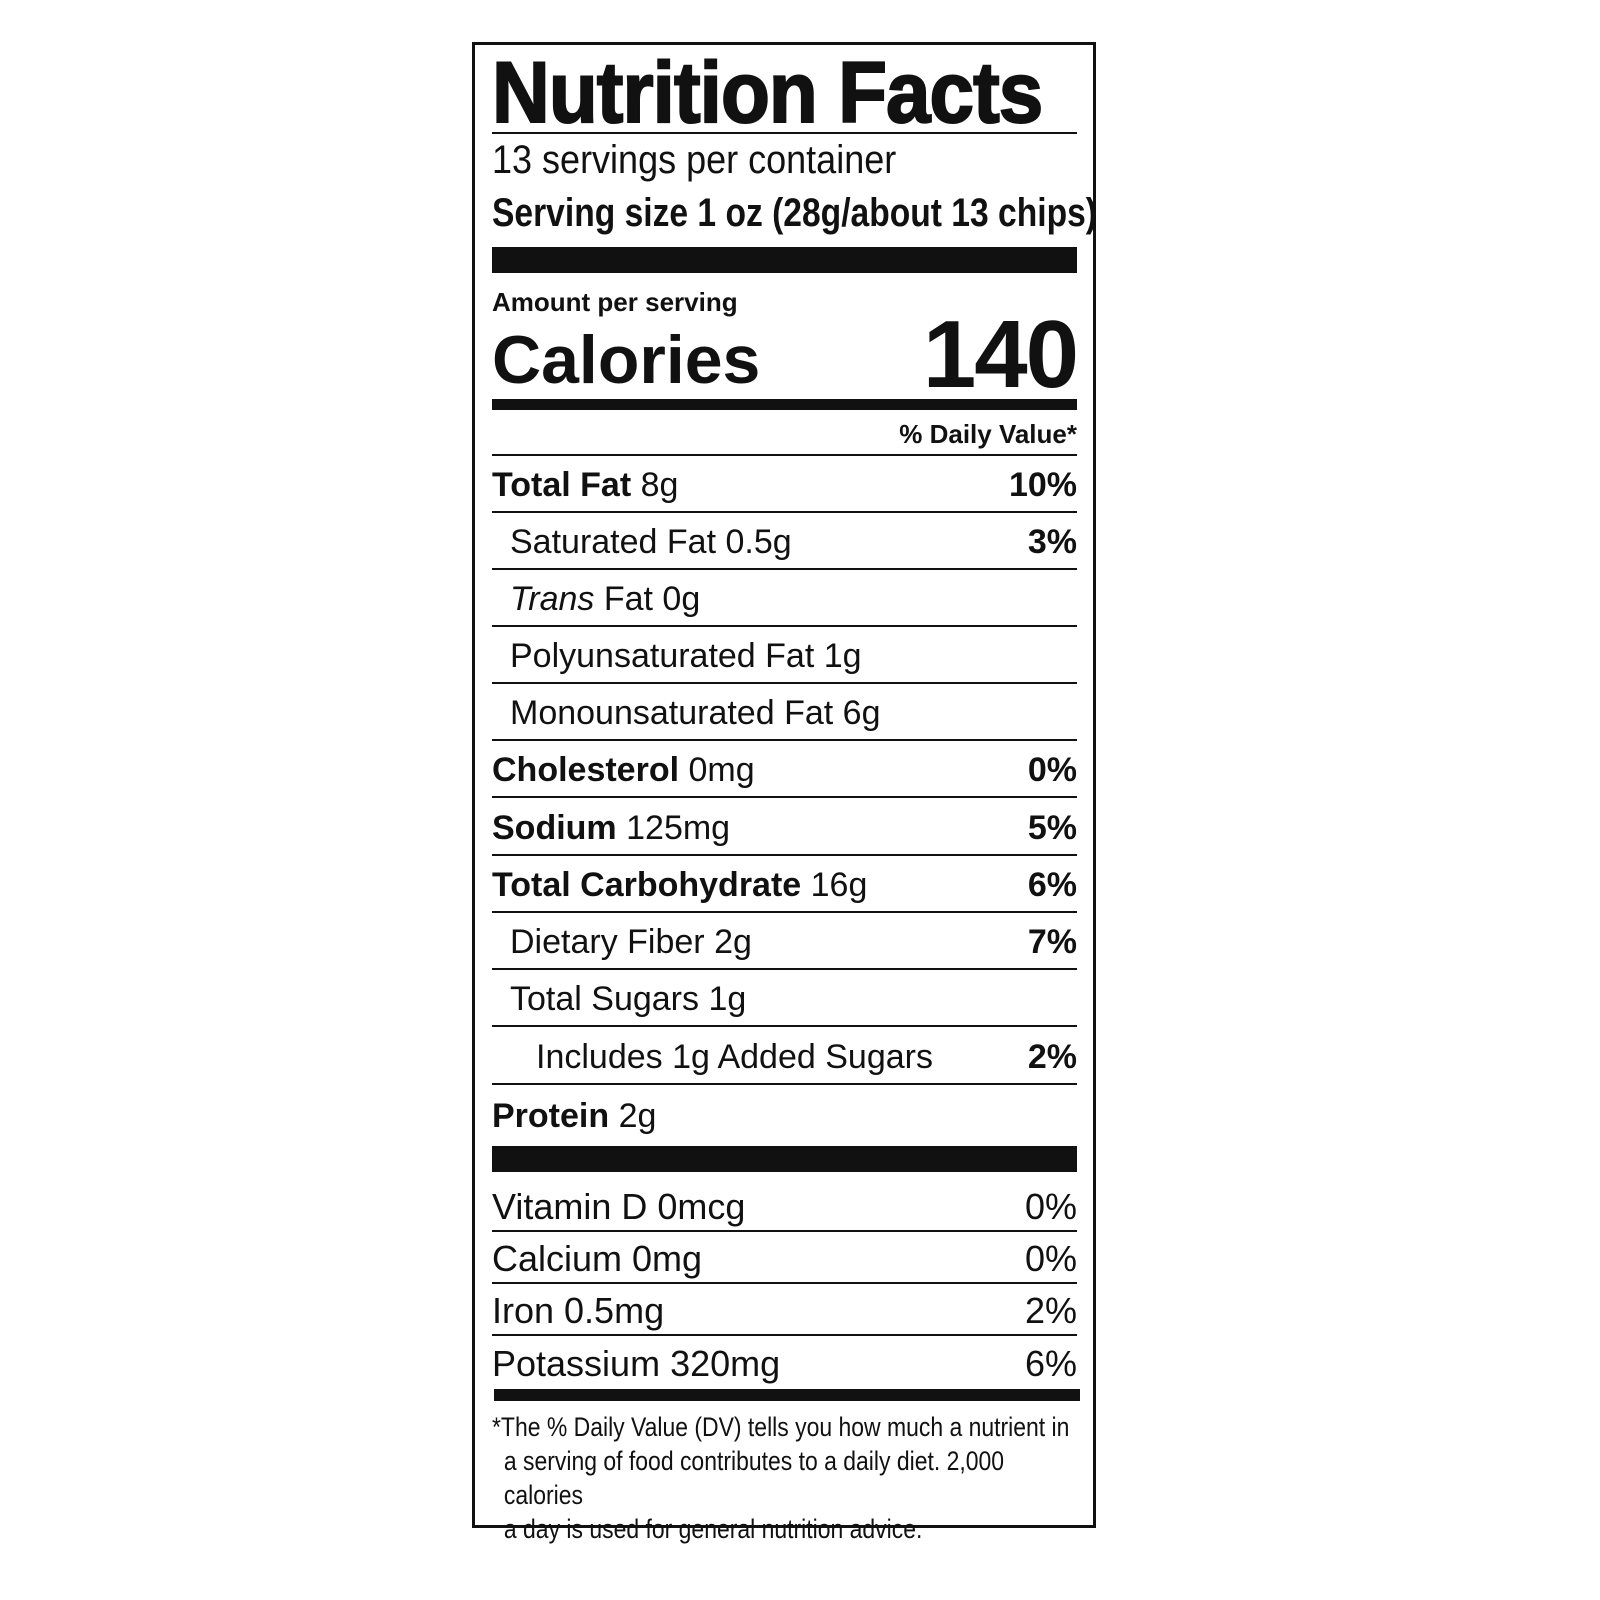 This screenshot has height=1600, width=1600. What do you see at coordinates (1050, 1363) in the screenshot?
I see `vitamin-dv: 6%` at bounding box center [1050, 1363].